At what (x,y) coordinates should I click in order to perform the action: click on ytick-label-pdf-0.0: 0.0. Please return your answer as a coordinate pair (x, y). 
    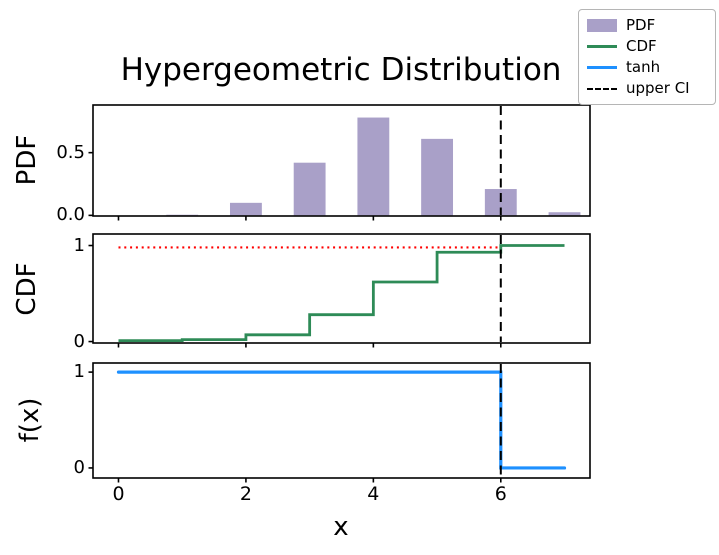
    Looking at the image, I should click on (70, 215).